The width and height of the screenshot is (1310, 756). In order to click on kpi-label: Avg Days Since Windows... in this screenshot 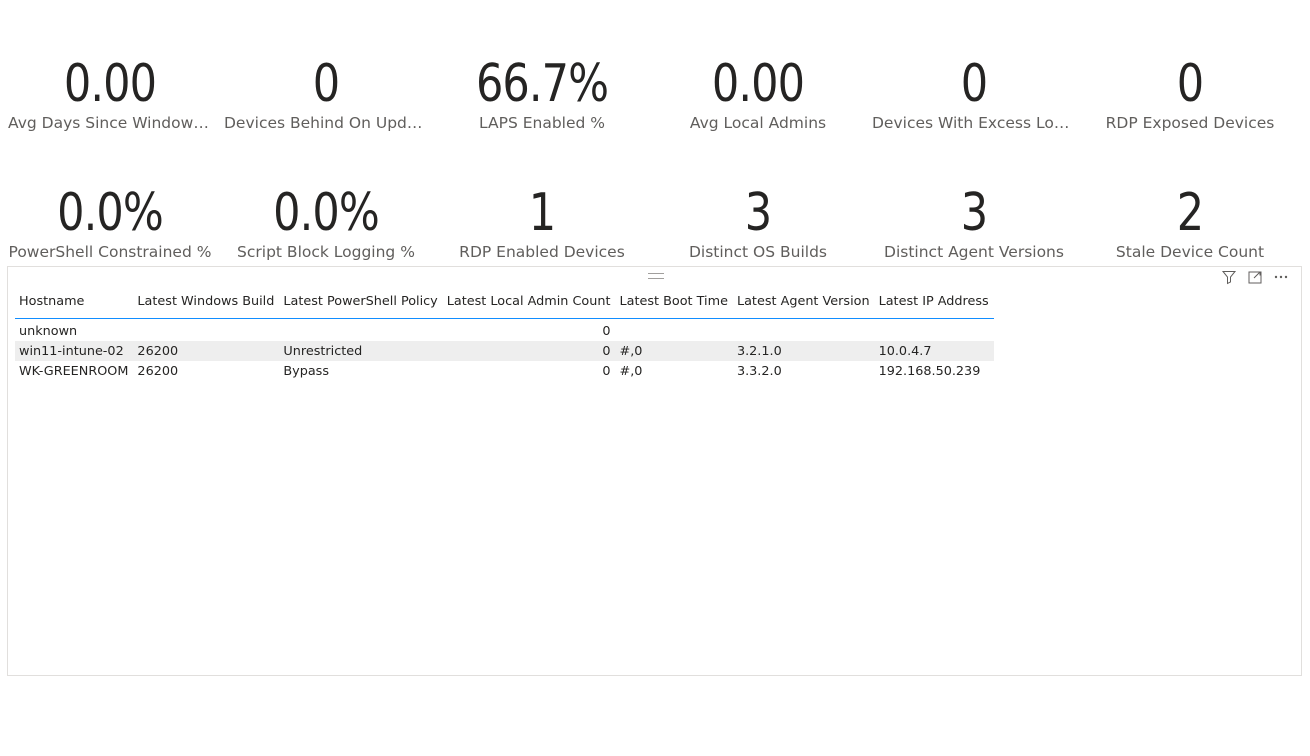, I will do `click(112, 123)`.